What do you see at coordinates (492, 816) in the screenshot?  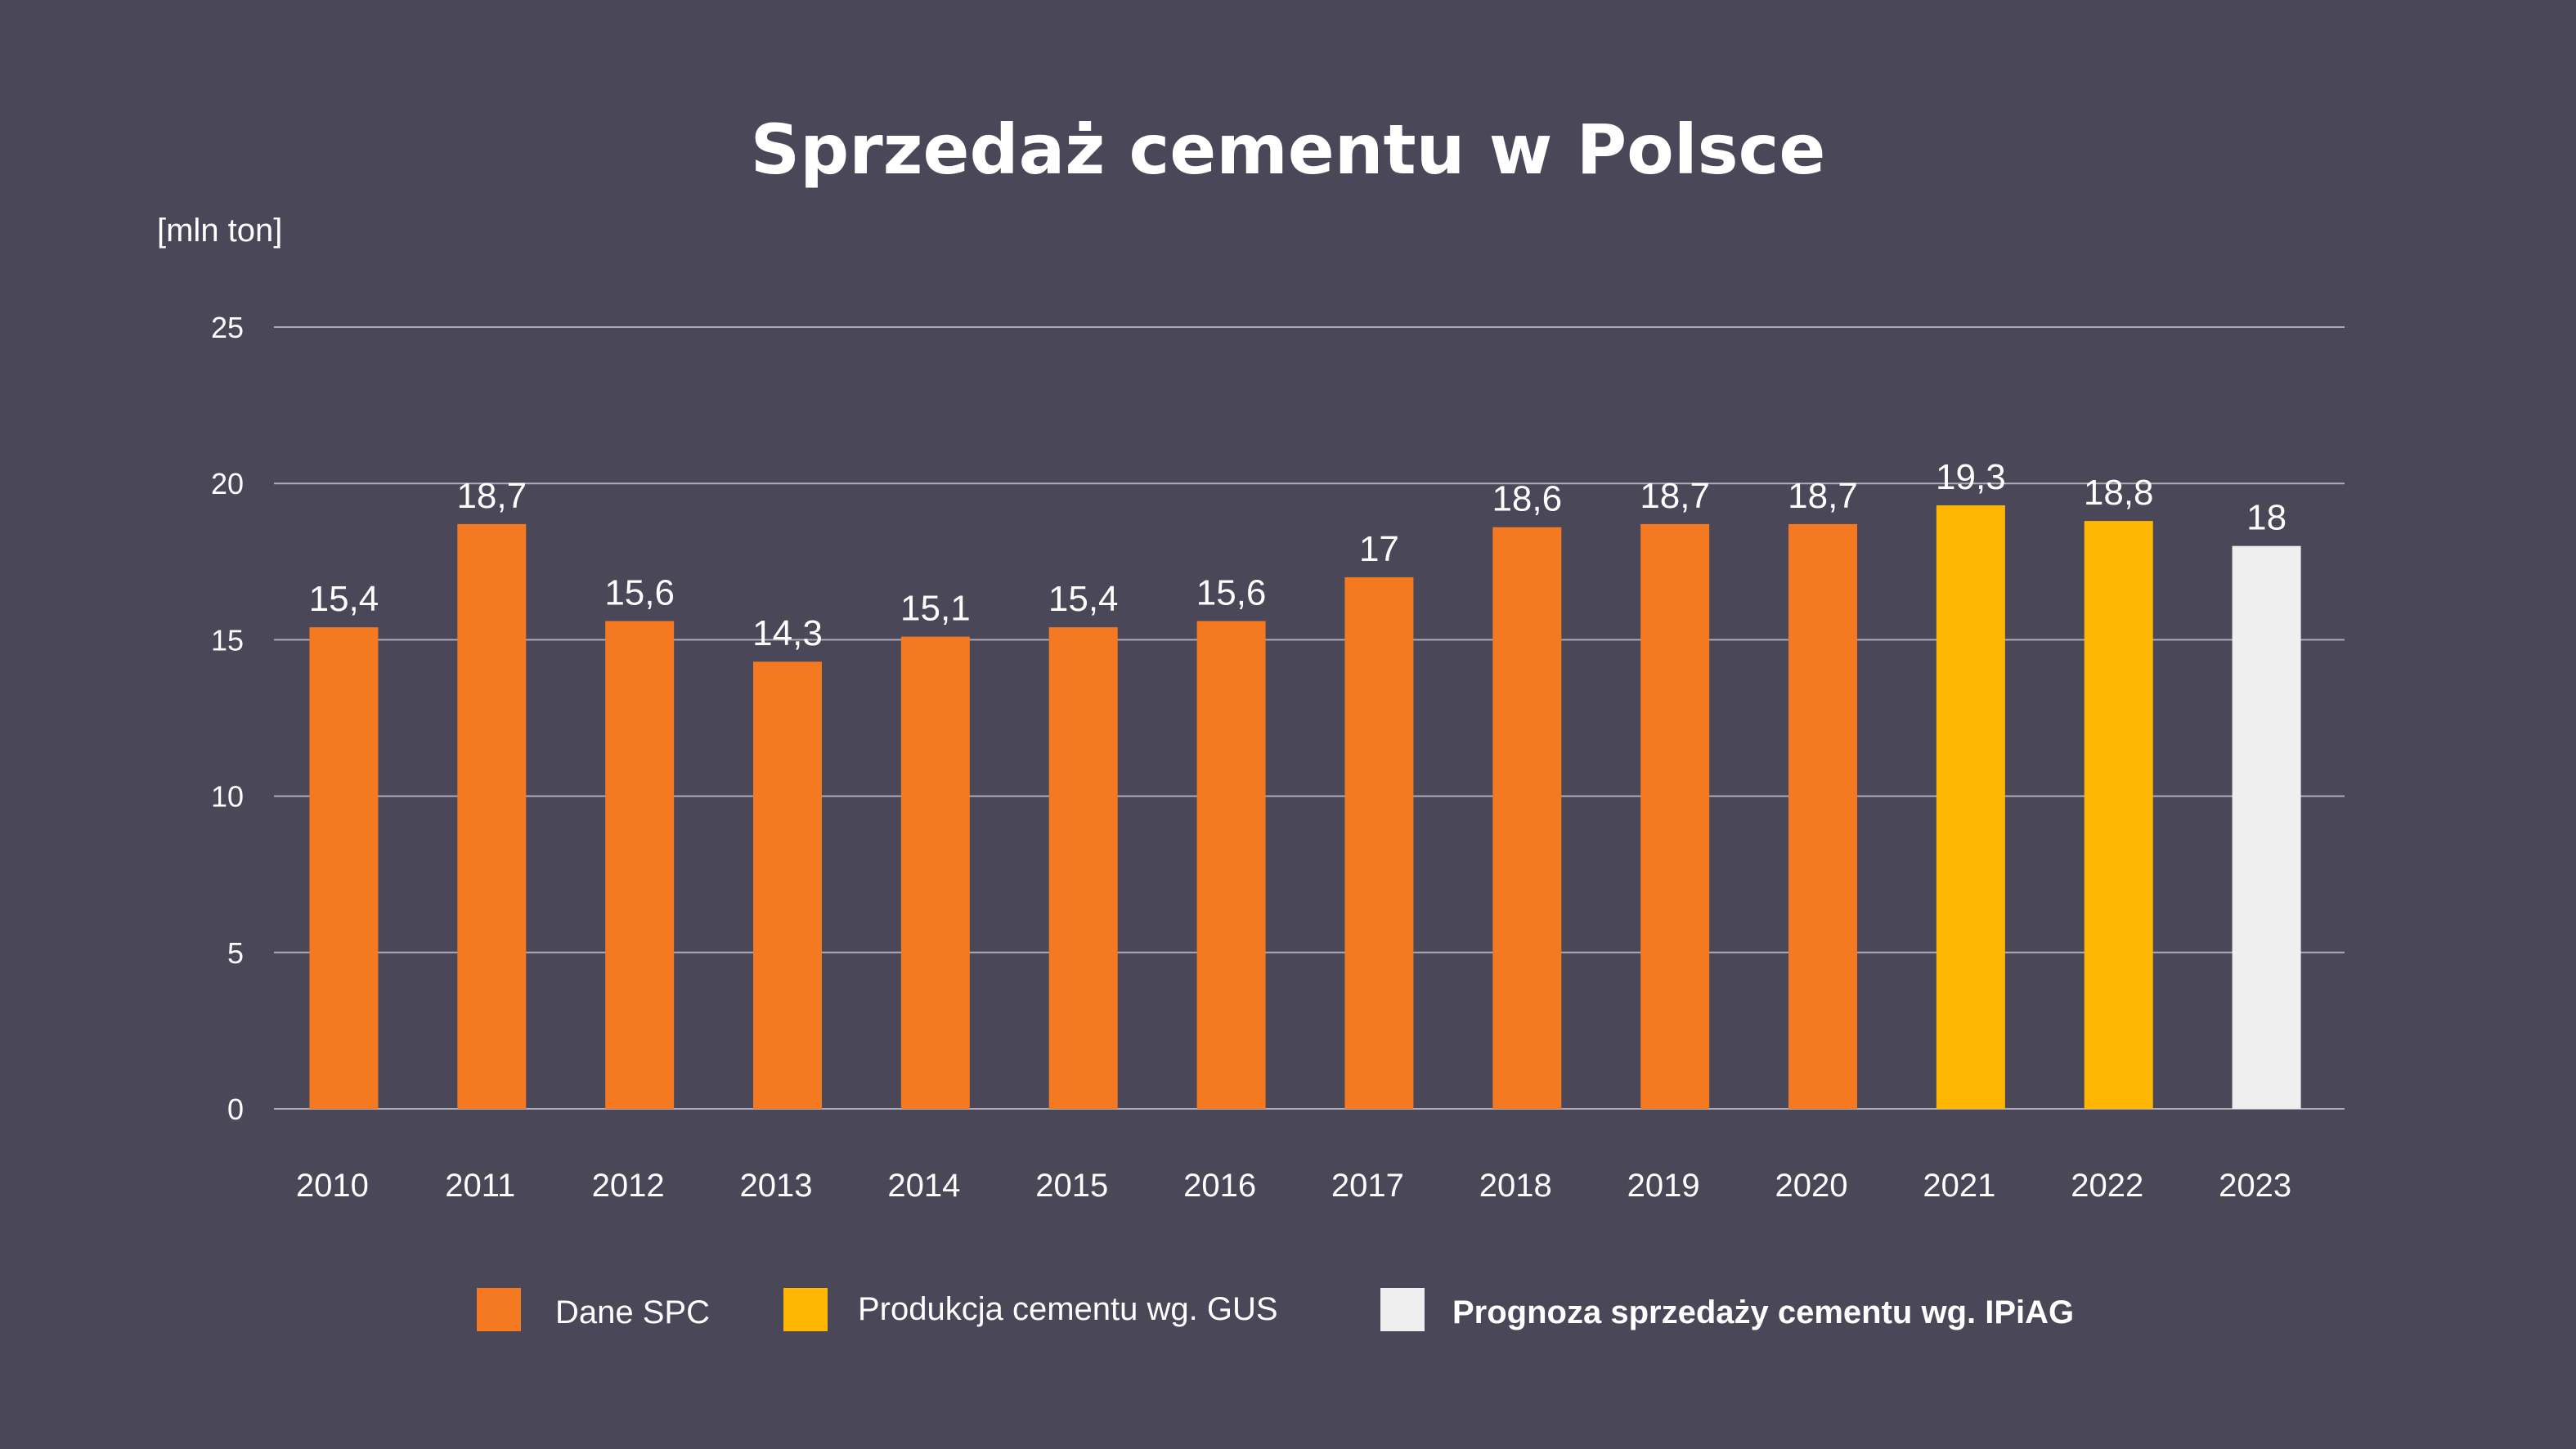 I see `bar-2011` at bounding box center [492, 816].